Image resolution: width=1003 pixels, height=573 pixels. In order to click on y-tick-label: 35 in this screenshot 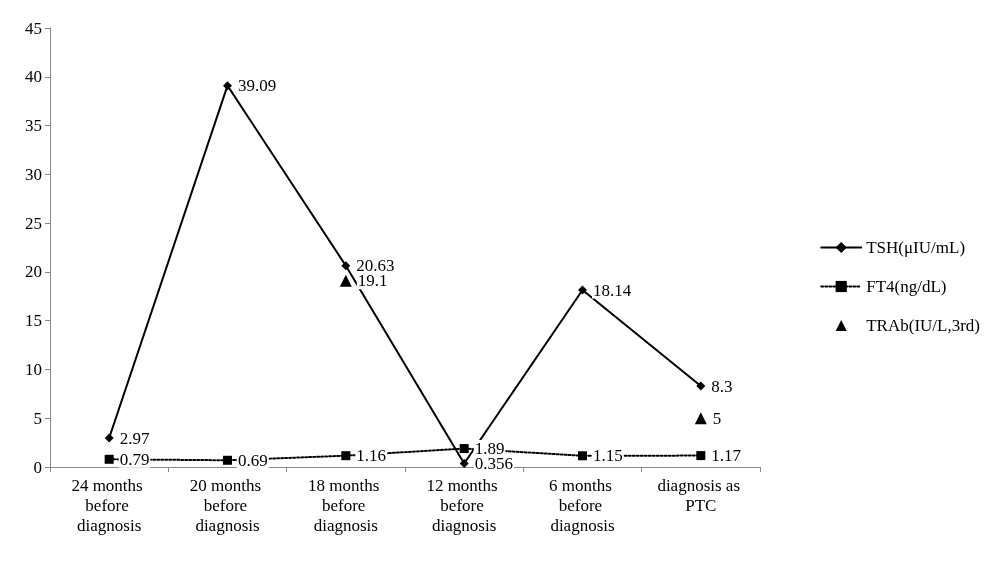, I will do `click(33, 126)`.